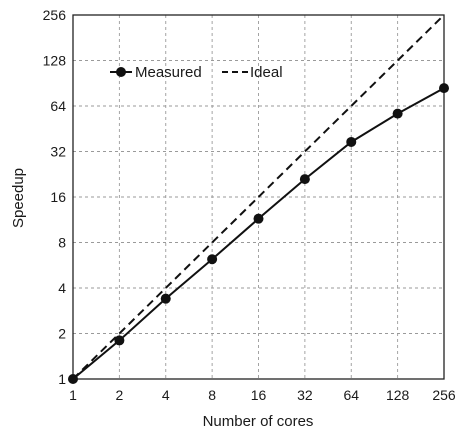 The width and height of the screenshot is (460, 438). What do you see at coordinates (398, 395) in the screenshot?
I see `x-tick-label: 128` at bounding box center [398, 395].